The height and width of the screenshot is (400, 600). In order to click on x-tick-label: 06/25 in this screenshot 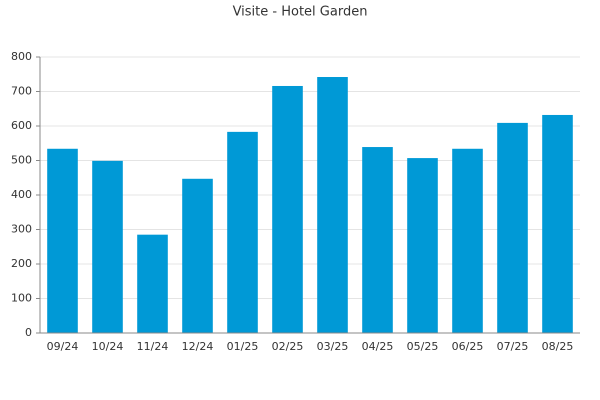, I will do `click(468, 346)`.